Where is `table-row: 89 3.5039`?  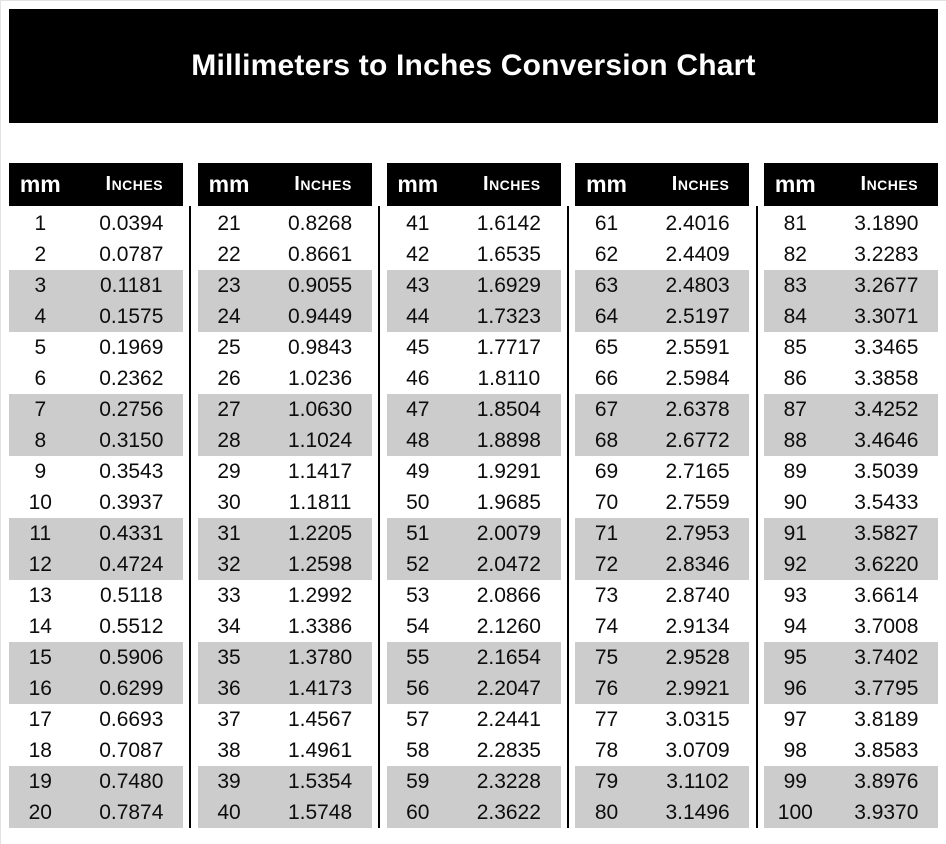 table-row: 89 3.5039 is located at coordinates (851, 471).